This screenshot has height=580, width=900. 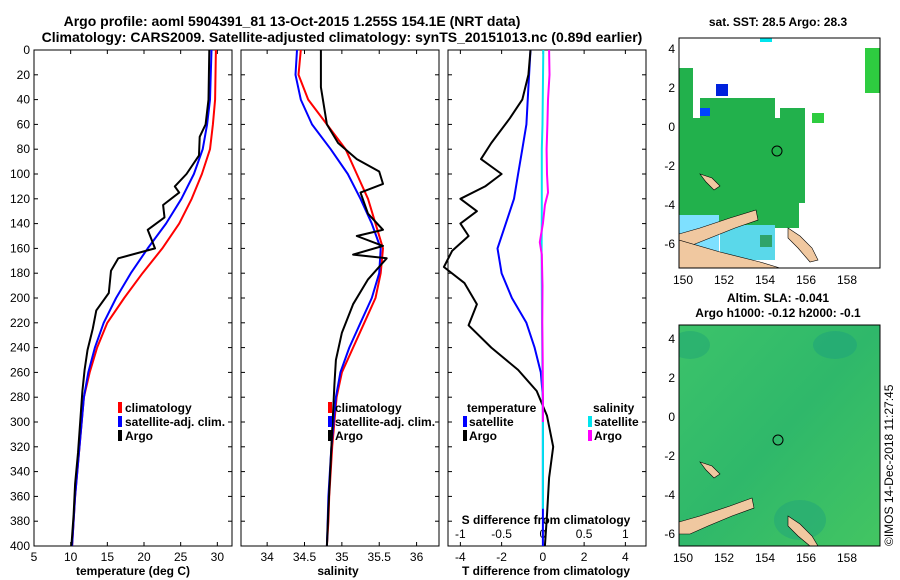 I want to click on sla-anomaly, so click(x=694, y=345).